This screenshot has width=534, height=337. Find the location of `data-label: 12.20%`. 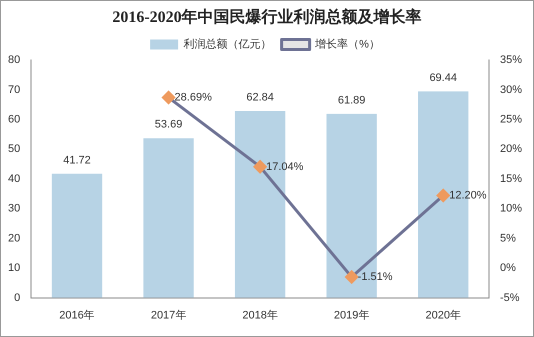

data-label: 12.20% is located at coordinates (468, 196).